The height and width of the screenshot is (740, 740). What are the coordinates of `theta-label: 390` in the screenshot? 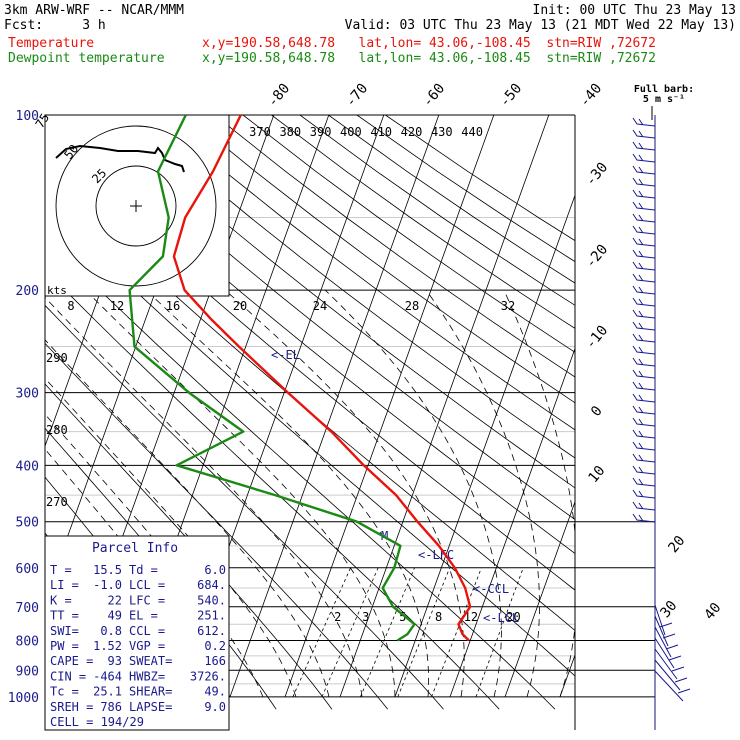 It's located at (321, 132).